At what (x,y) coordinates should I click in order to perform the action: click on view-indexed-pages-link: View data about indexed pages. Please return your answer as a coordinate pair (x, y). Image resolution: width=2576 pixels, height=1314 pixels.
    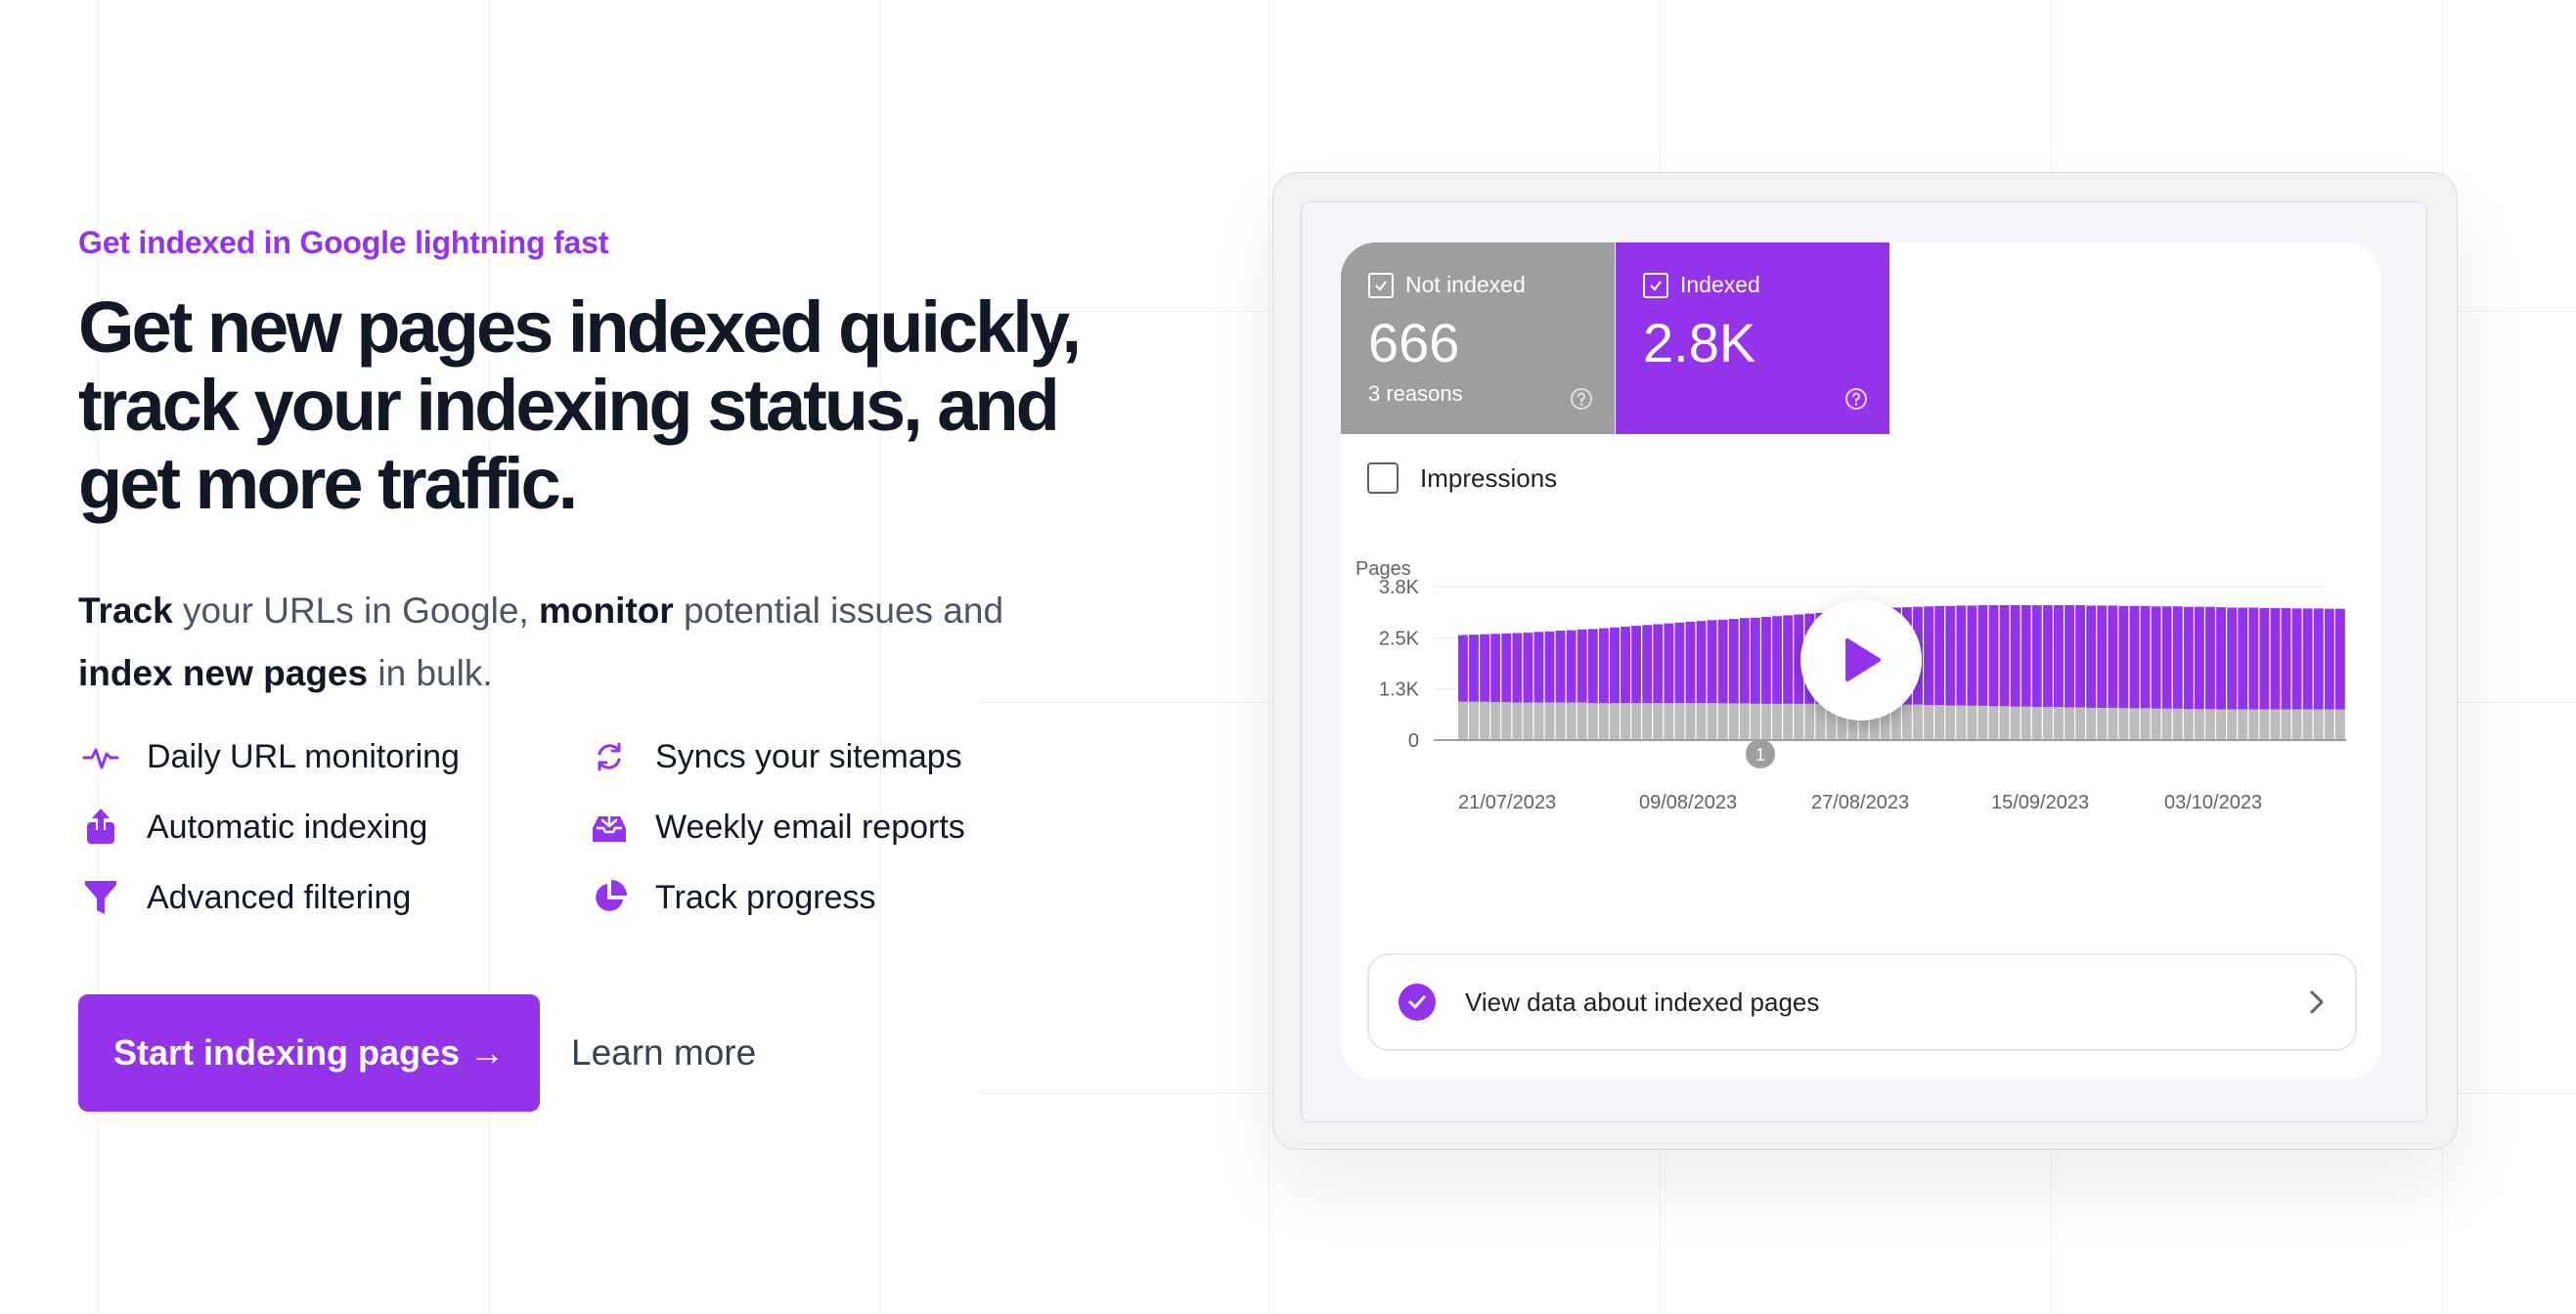
    Looking at the image, I should click on (1862, 1002).